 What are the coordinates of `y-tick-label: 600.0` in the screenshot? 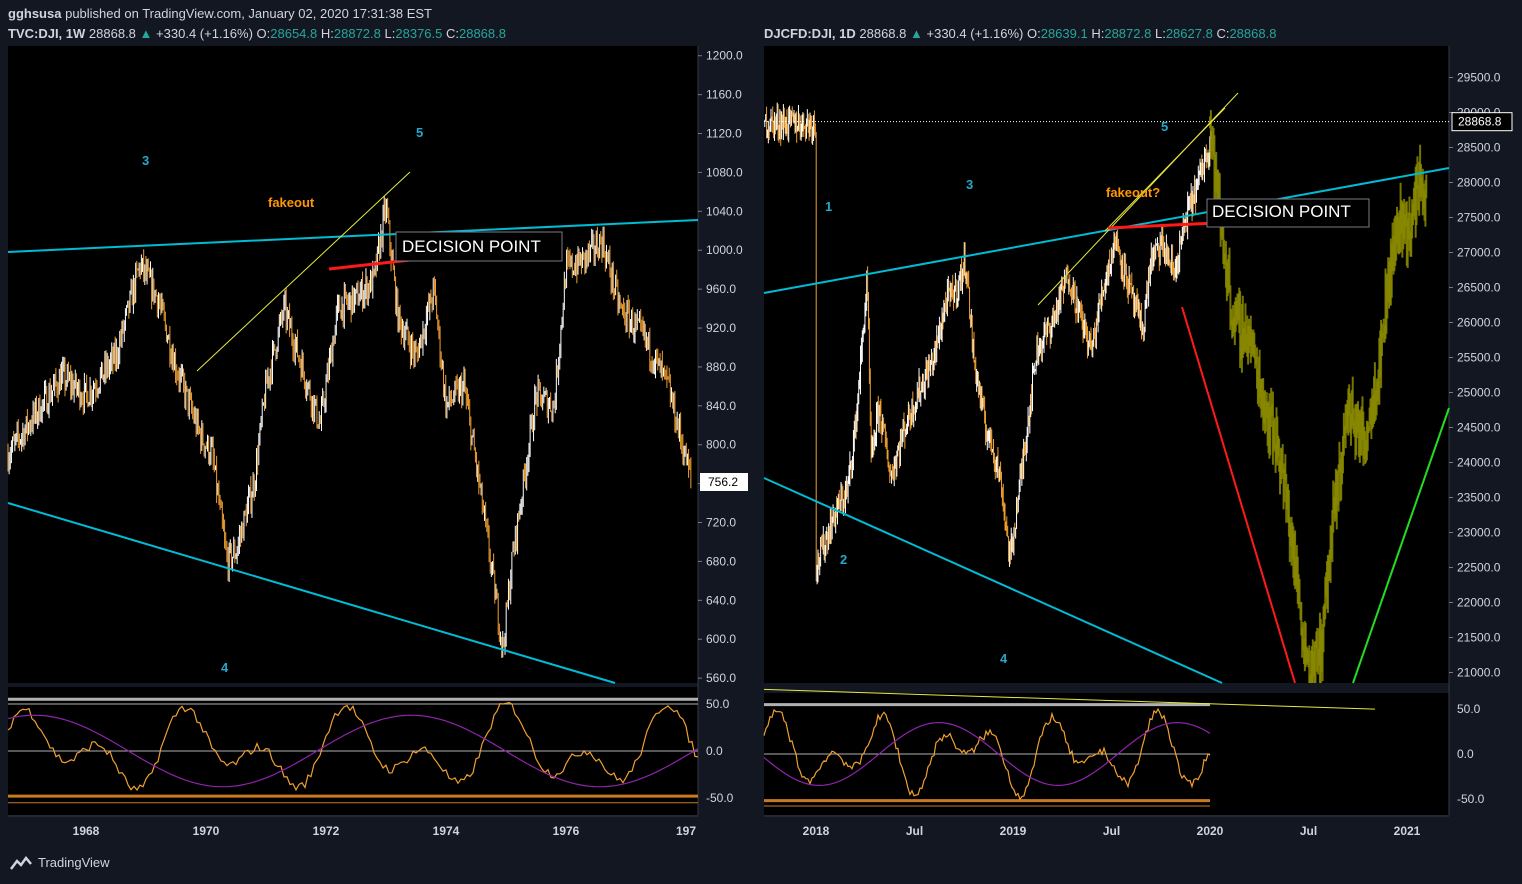 It's located at (721, 639).